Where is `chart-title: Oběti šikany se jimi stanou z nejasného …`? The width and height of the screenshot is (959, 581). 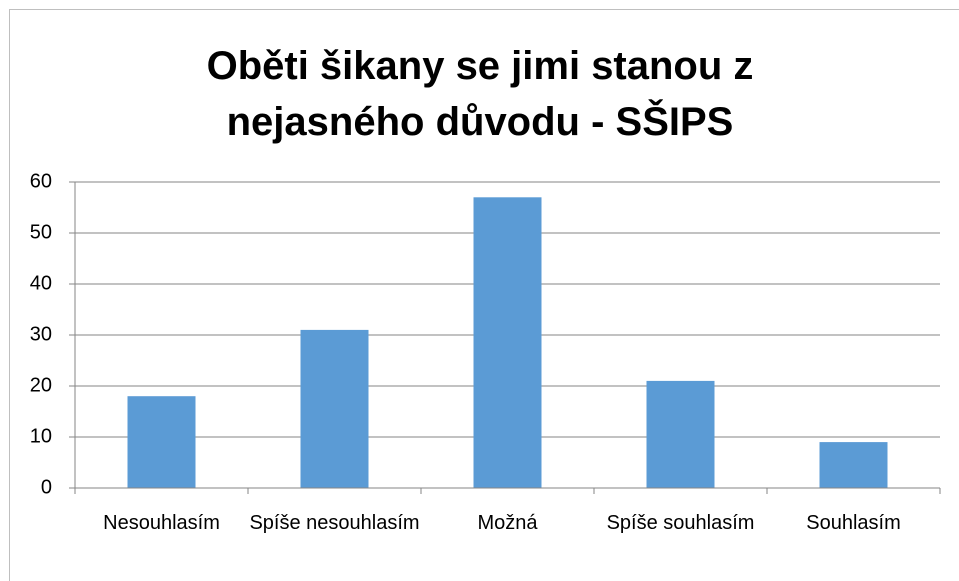 chart-title: Oběti šikany se jimi stanou z nejasného … is located at coordinates (480, 94).